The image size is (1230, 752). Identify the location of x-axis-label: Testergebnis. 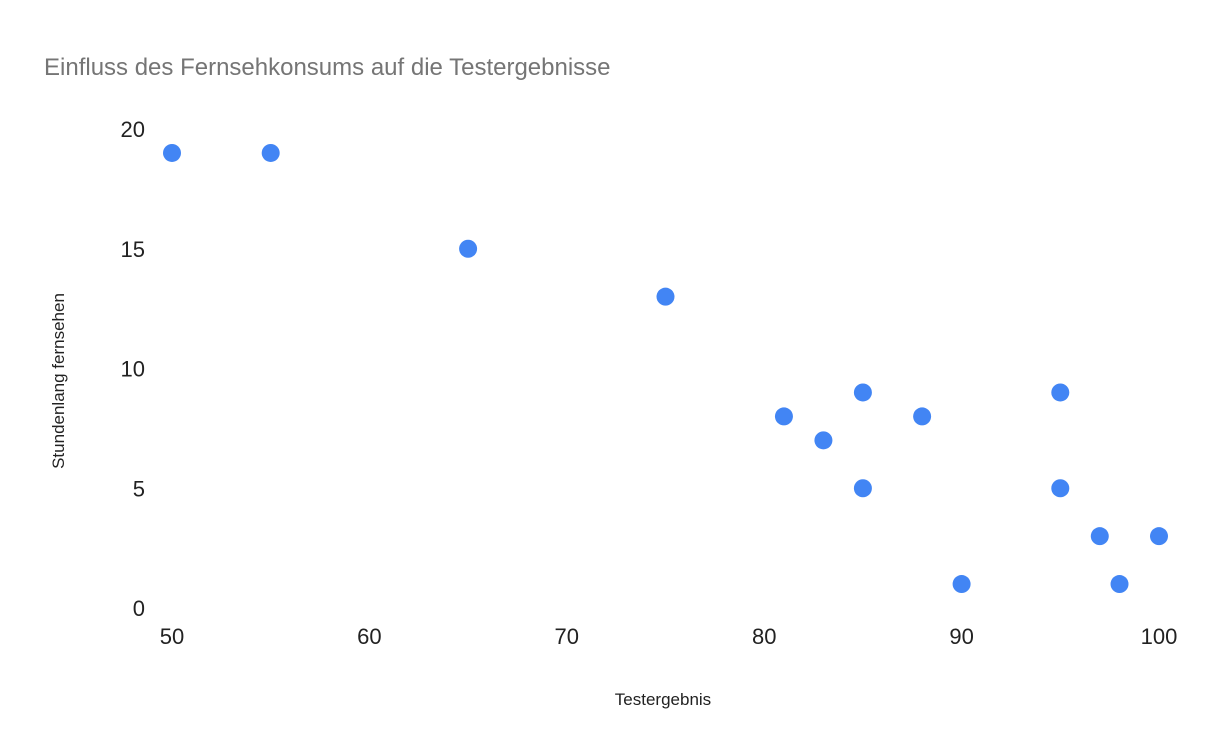
(663, 699).